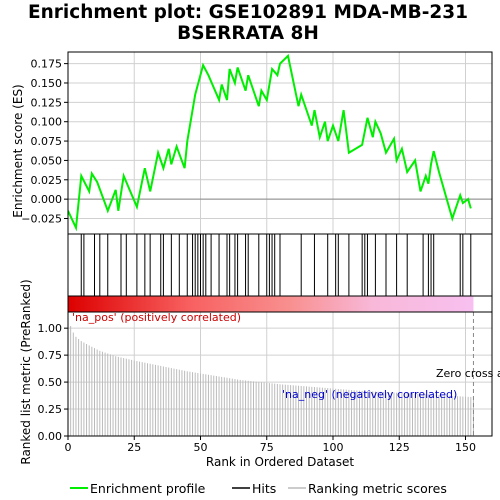  I want to click on metric-y-tick-label: 1.00, so click(50, 328).